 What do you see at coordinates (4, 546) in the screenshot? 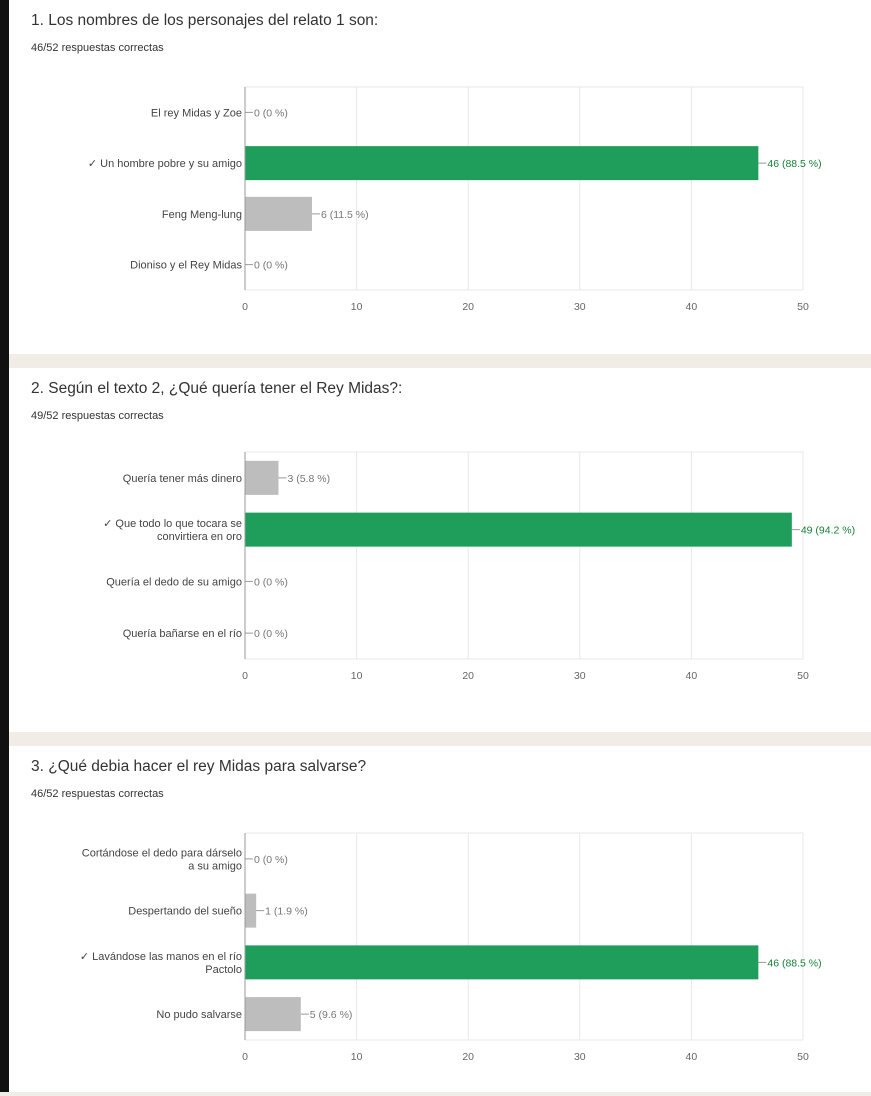
I see `left-edge-bar` at bounding box center [4, 546].